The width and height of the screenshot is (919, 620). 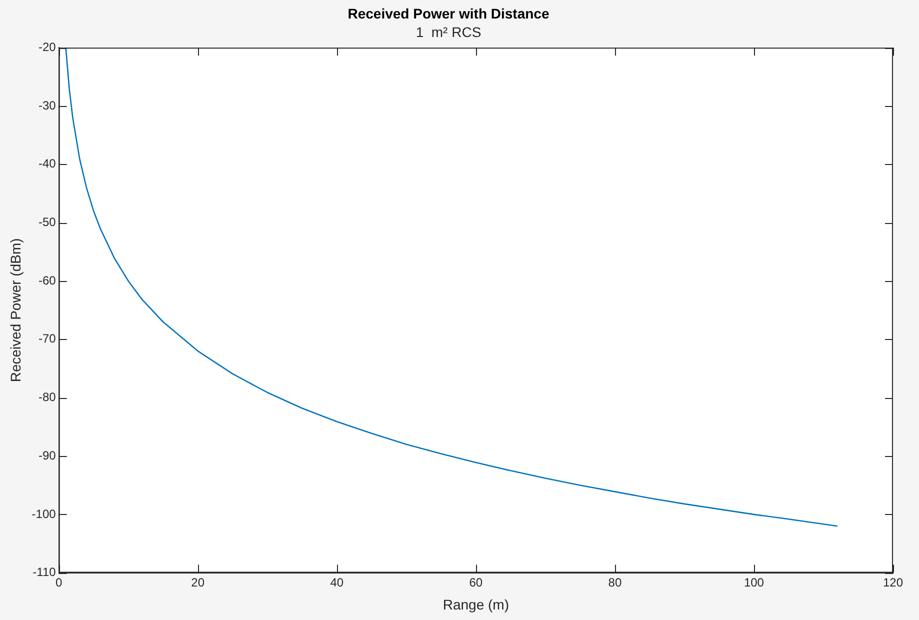 What do you see at coordinates (47, 105) in the screenshot?
I see `y-tick-label: -30` at bounding box center [47, 105].